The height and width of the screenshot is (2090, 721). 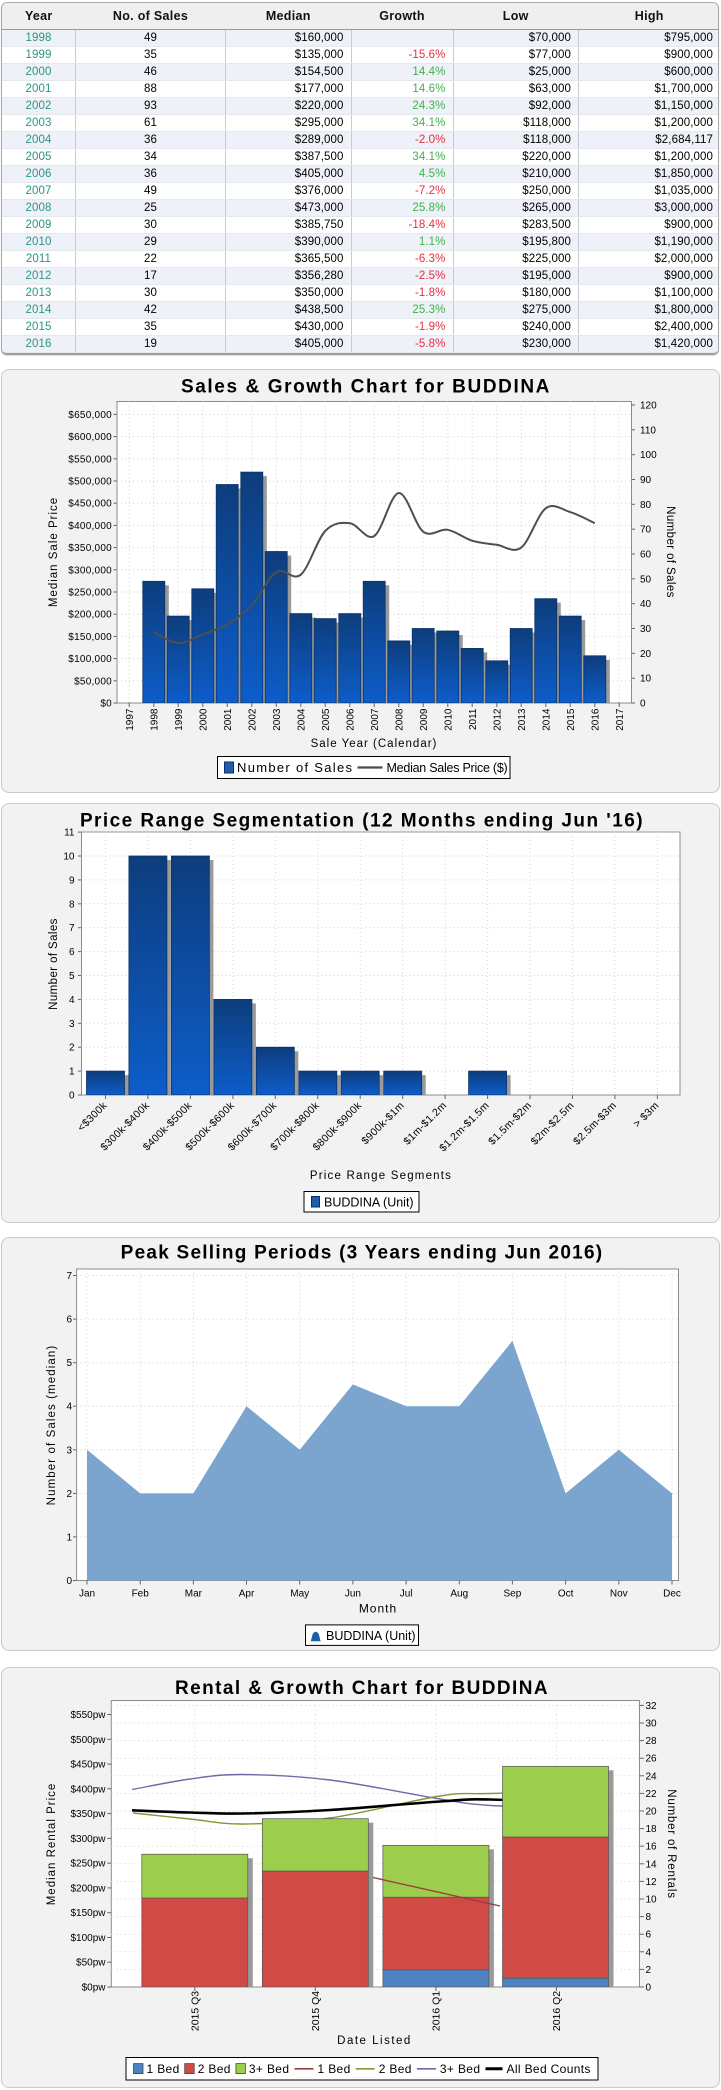 I want to click on svg-text: Dec, so click(x=672, y=1594).